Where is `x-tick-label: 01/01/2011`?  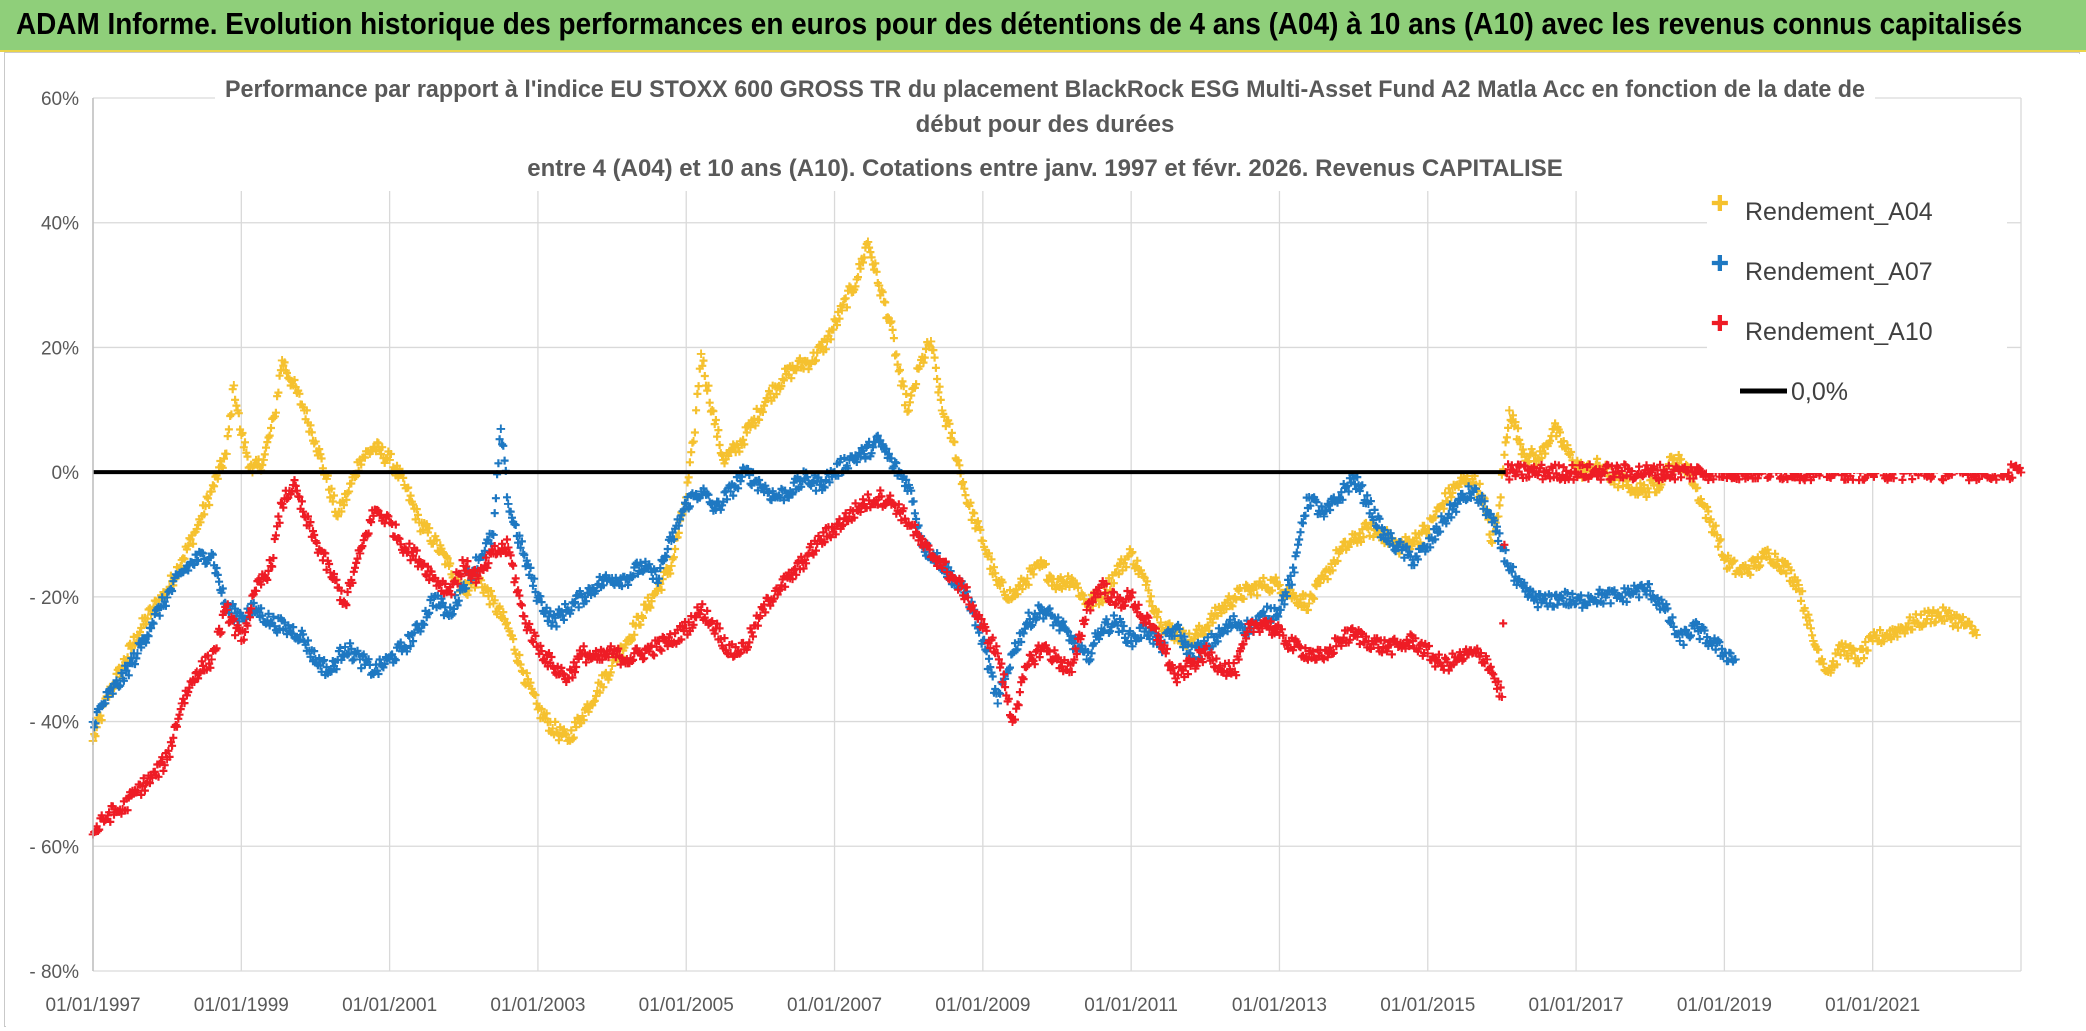
x-tick-label: 01/01/2011 is located at coordinates (1131, 1005).